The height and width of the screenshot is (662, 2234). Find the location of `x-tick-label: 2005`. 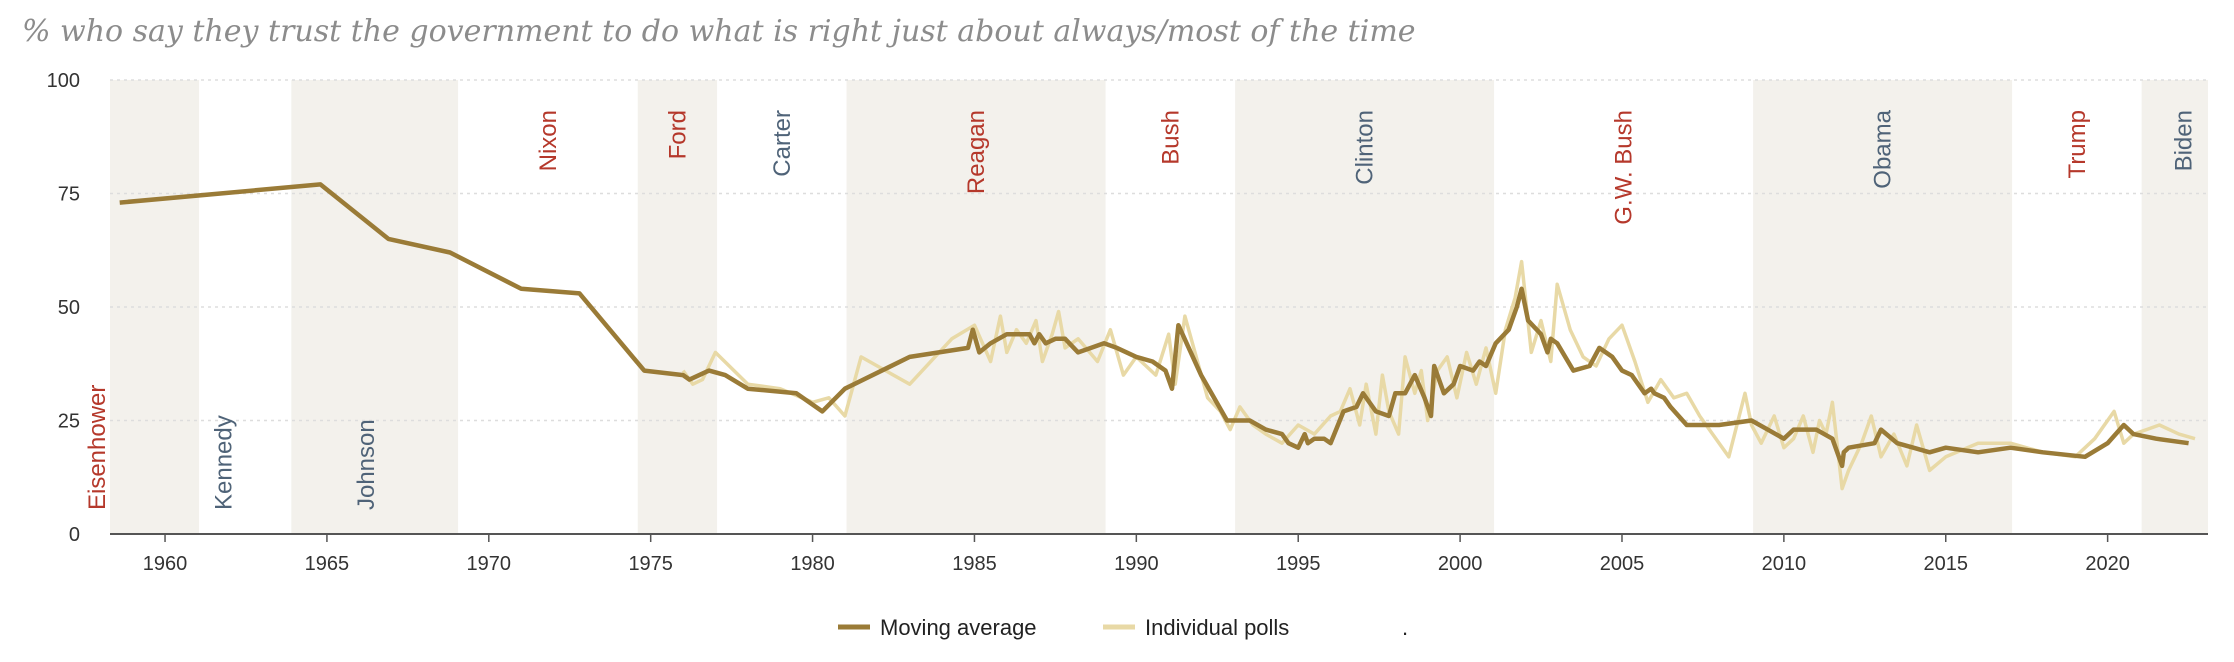

x-tick-label: 2005 is located at coordinates (1622, 564).